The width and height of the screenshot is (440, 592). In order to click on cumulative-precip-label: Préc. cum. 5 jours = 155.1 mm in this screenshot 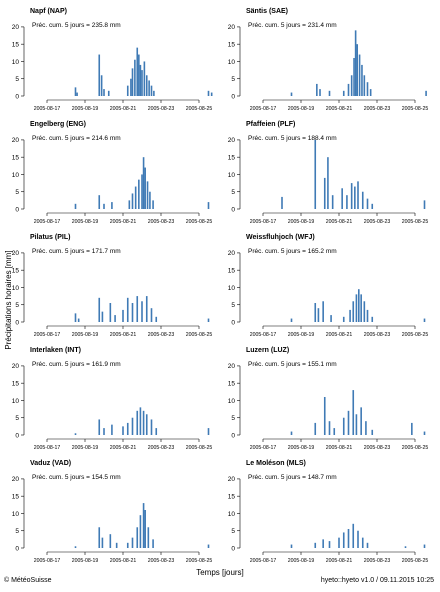, I will do `click(292, 364)`.